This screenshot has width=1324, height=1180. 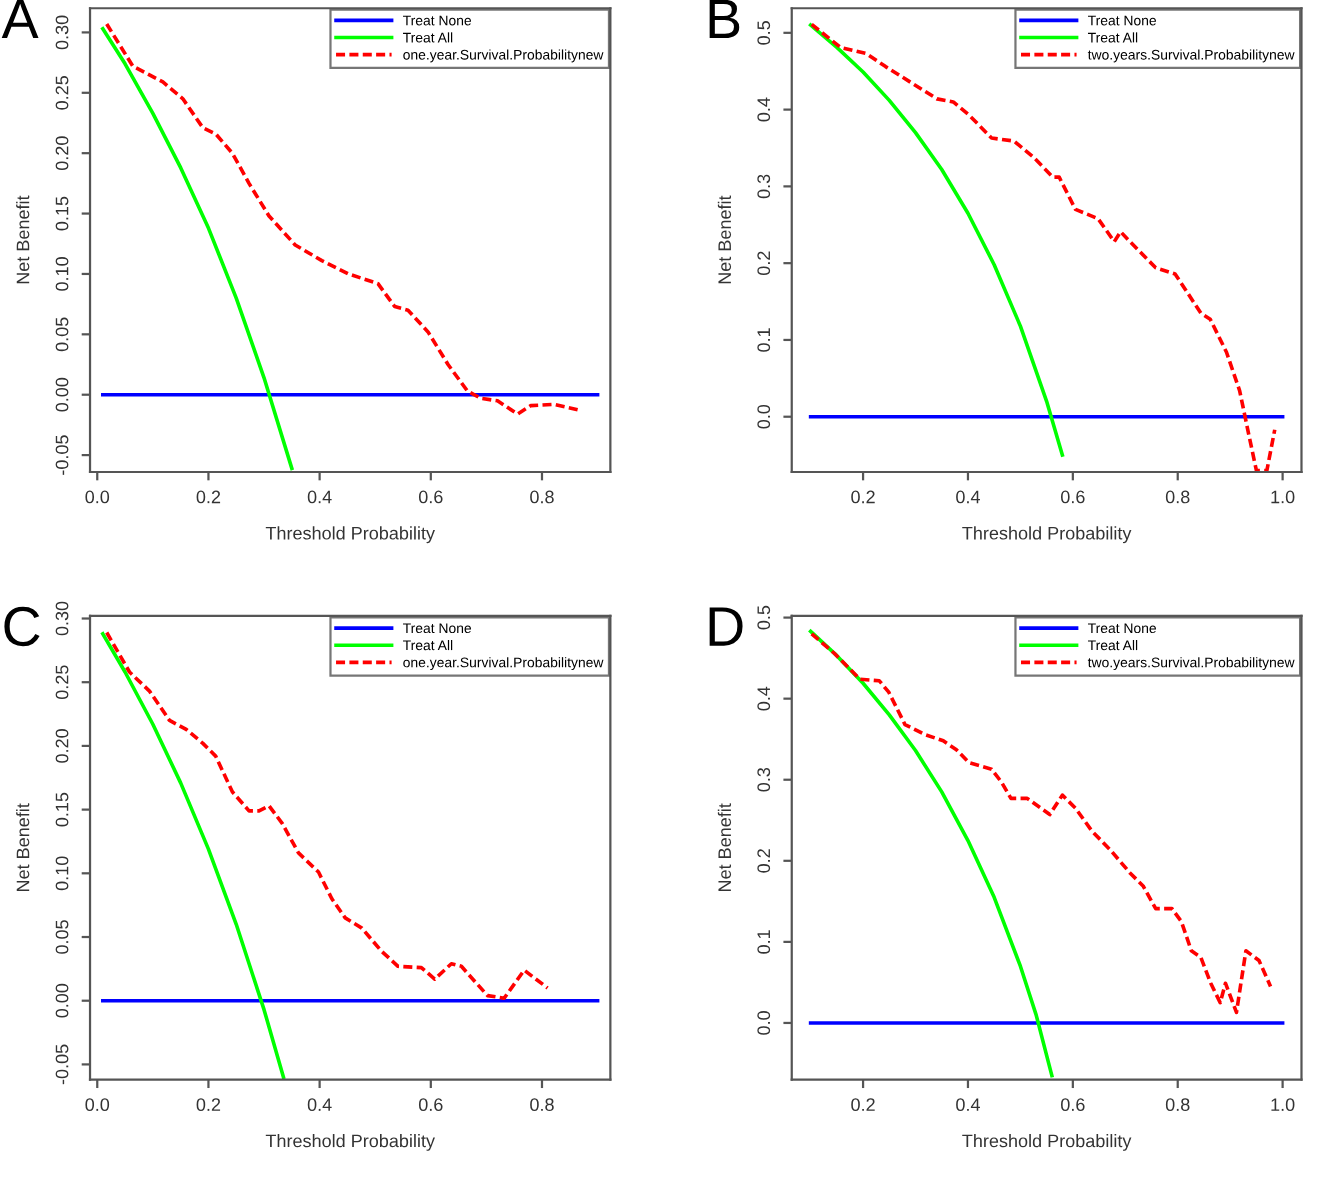 I want to click on chart-title: C, so click(x=22, y=626).